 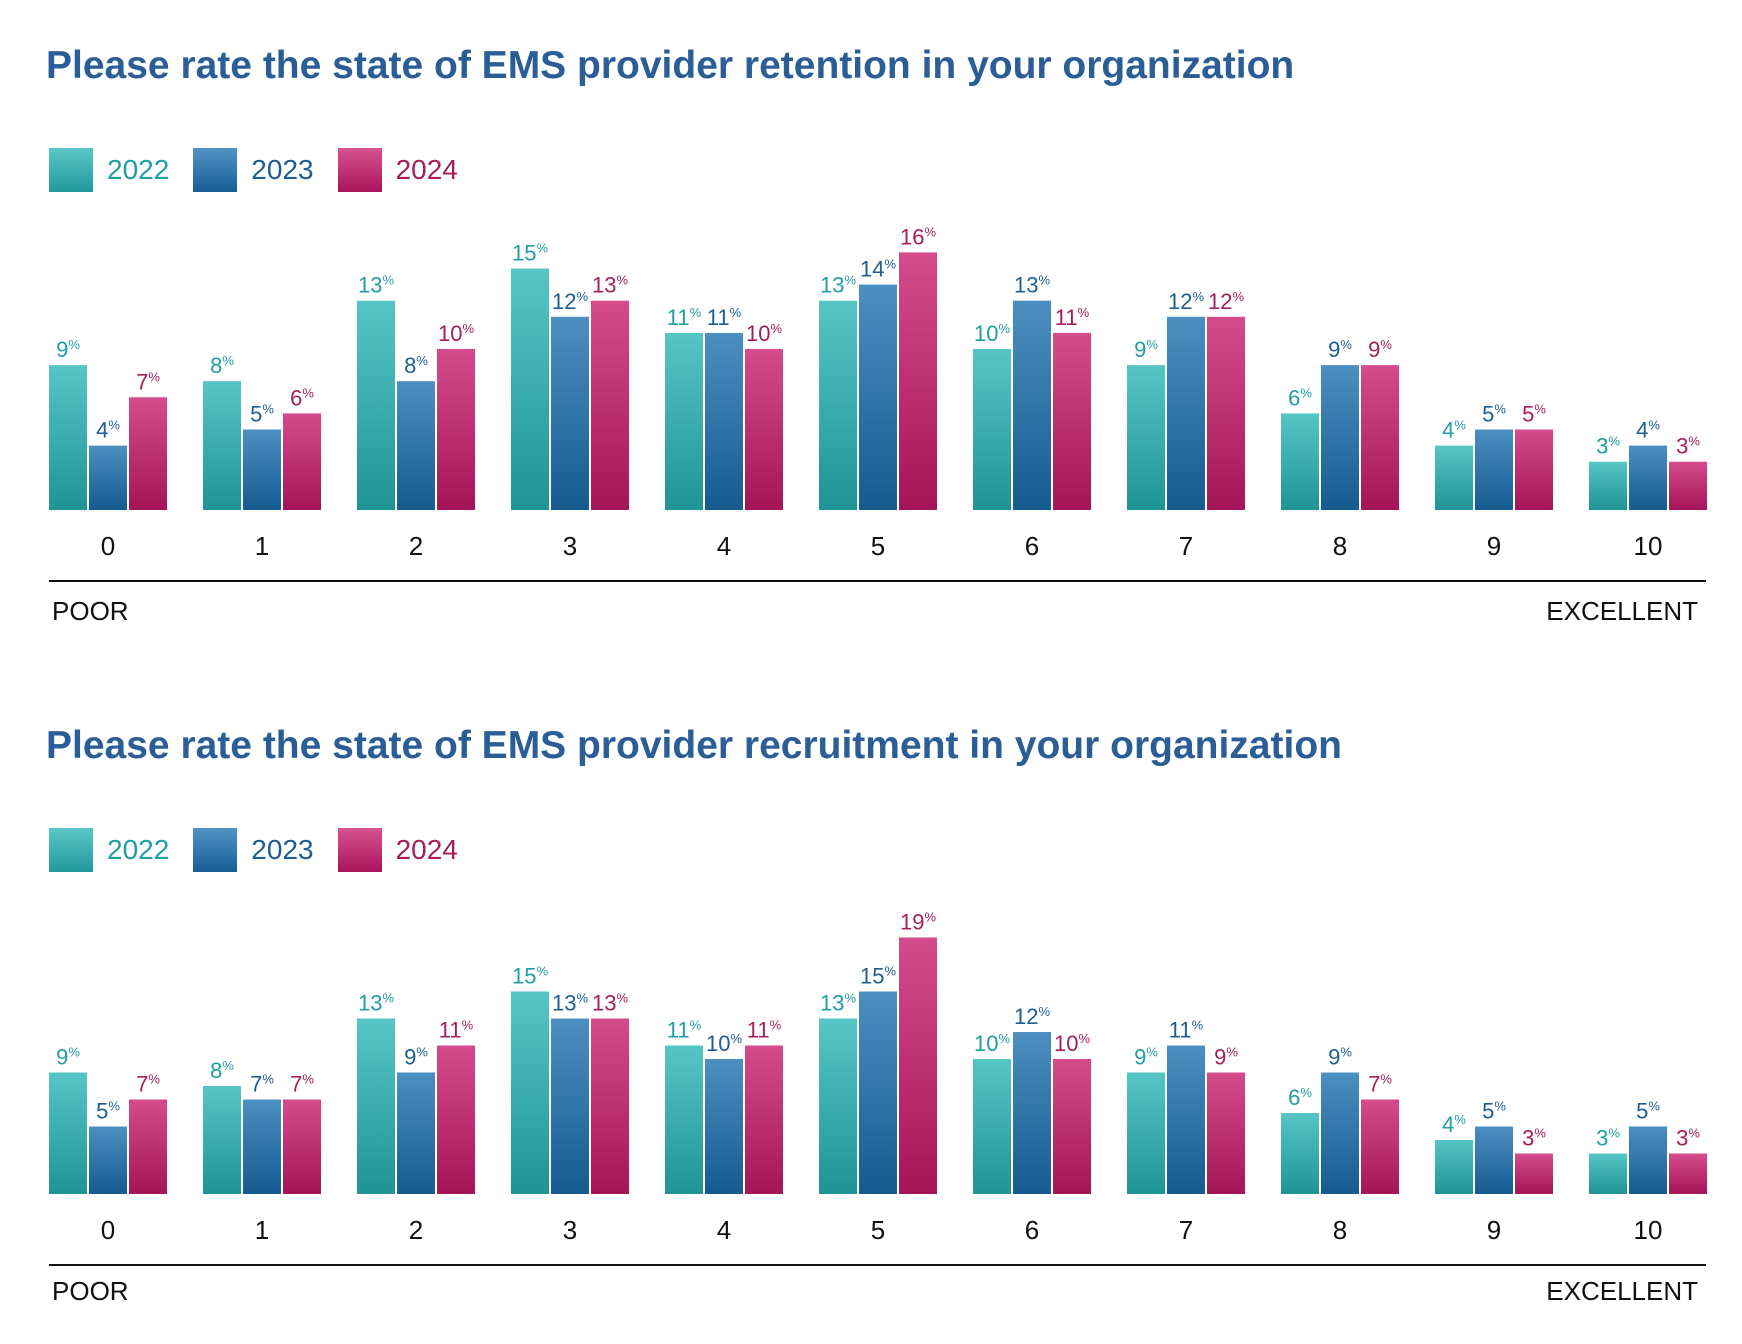 I want to click on data-label-2024-4: 11%, so click(x=764, y=1030).